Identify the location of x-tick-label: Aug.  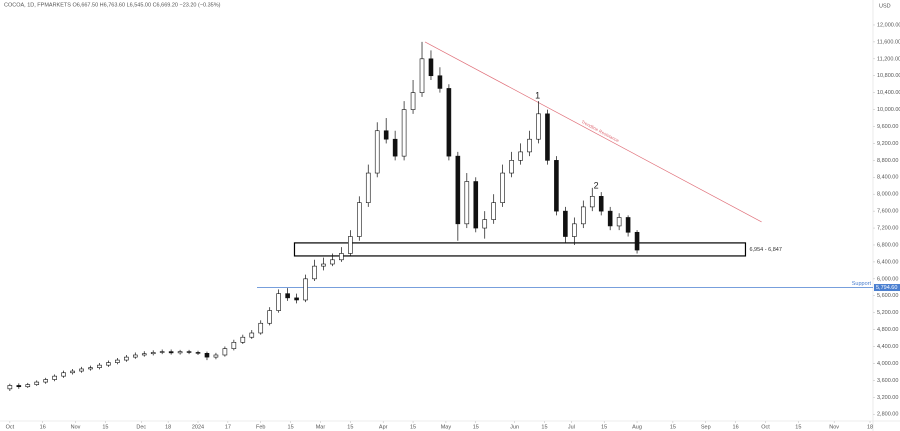
(637, 427).